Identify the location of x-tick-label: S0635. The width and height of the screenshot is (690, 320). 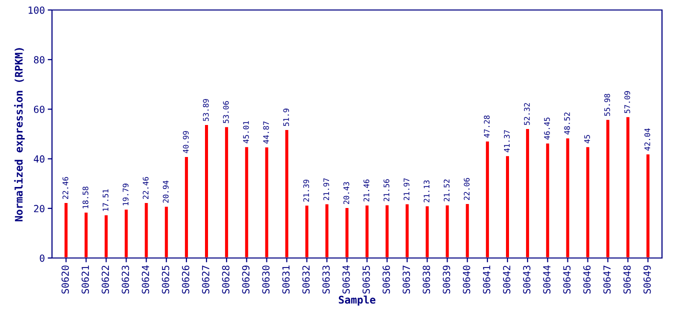
(366, 280).